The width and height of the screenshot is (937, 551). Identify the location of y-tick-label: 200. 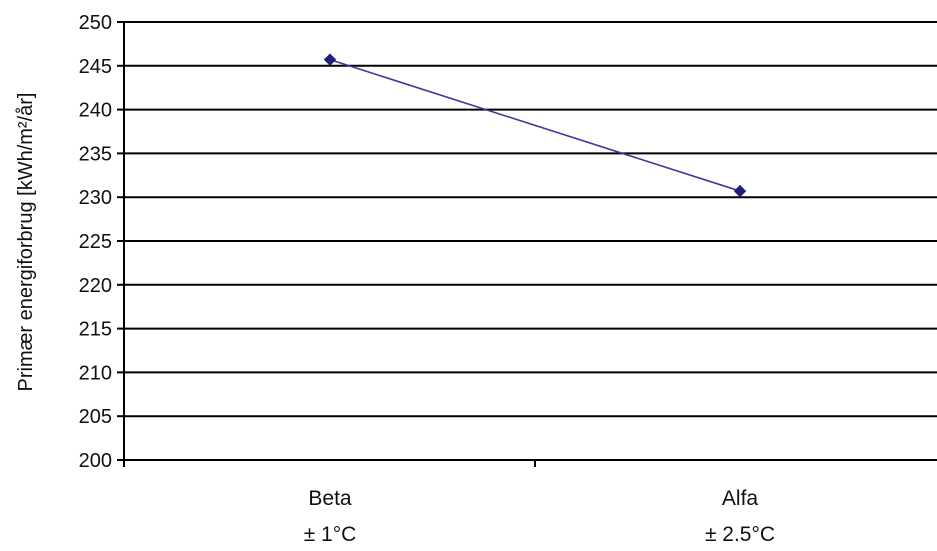
(95, 461).